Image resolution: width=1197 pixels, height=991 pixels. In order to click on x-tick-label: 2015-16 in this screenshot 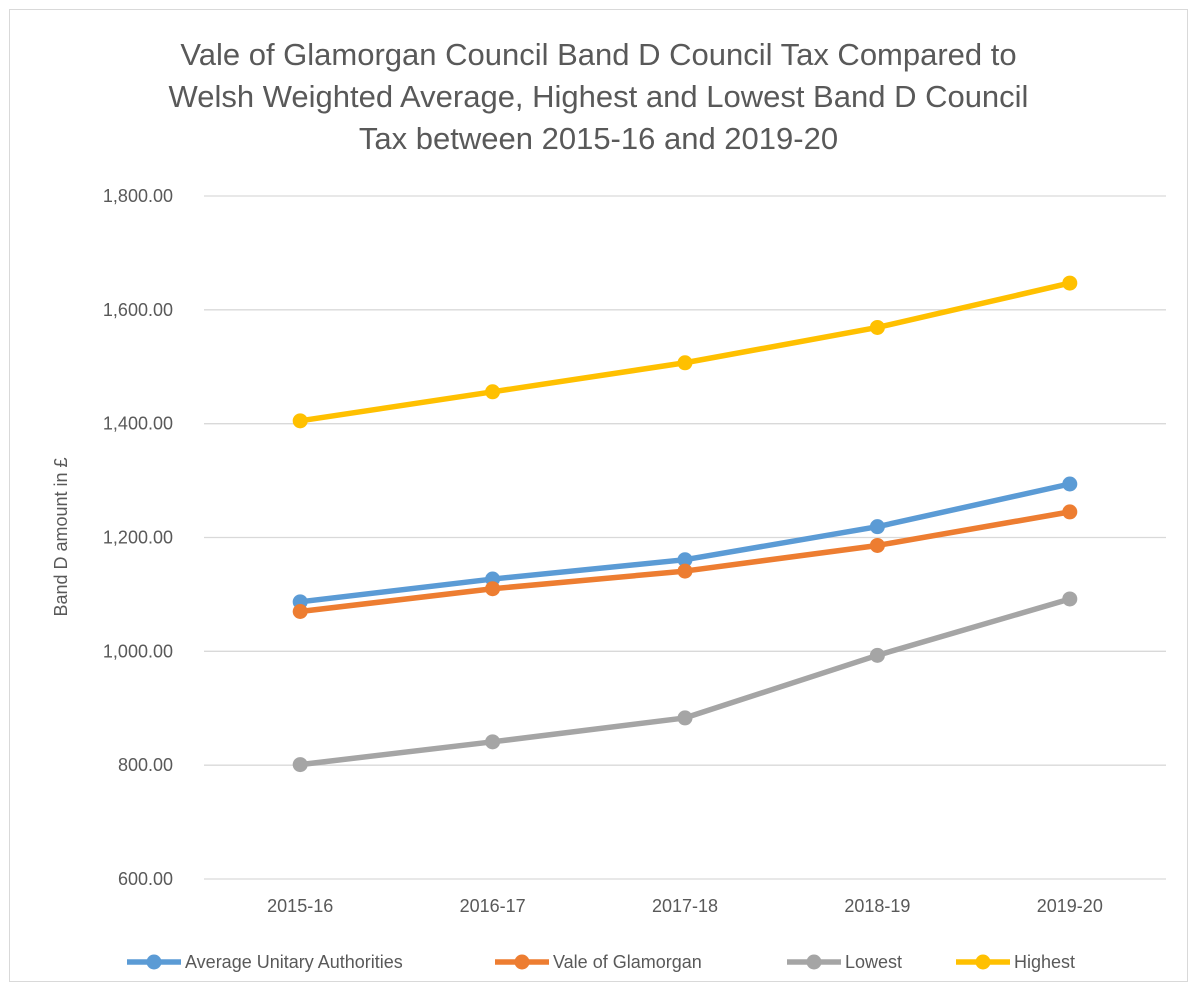, I will do `click(300, 906)`.